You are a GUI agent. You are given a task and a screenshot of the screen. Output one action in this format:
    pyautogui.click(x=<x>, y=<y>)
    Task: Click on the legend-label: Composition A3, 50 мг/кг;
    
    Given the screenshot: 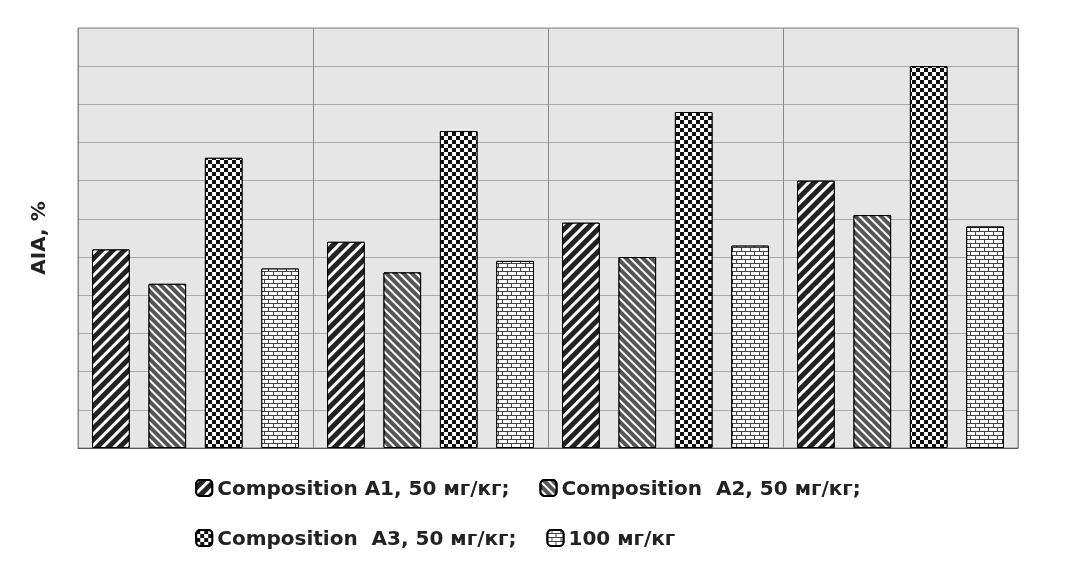 What is the action you would take?
    pyautogui.click(x=367, y=538)
    